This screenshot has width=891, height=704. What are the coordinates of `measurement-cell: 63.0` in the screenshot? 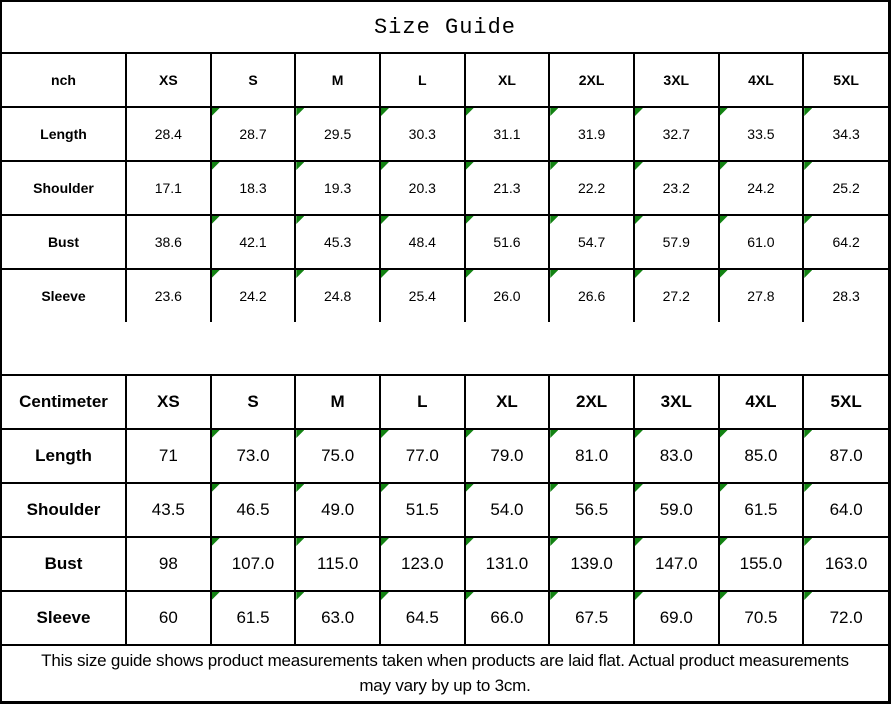 It's located at (337, 618).